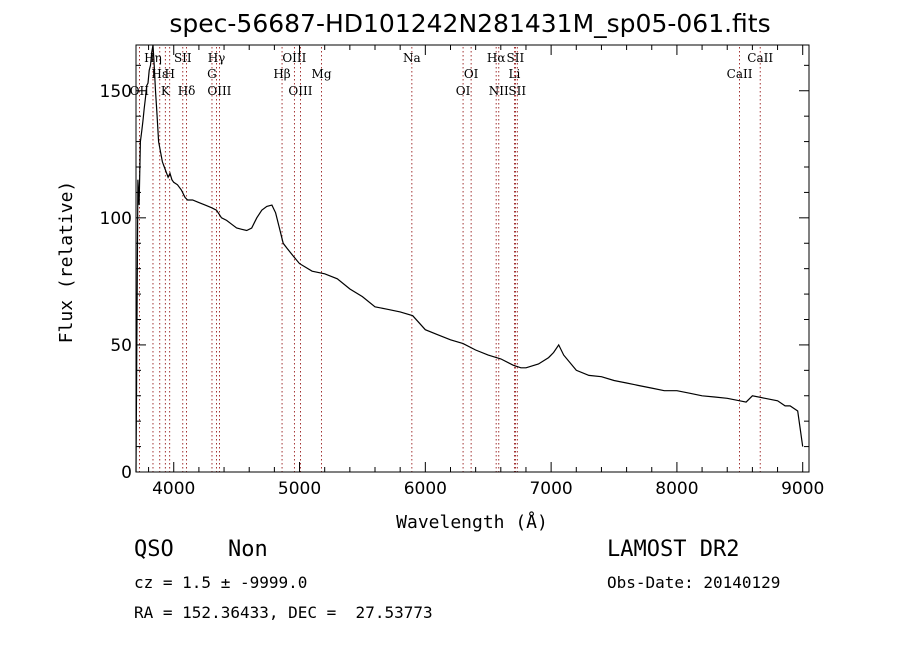 This screenshot has height=649, width=900. Describe the element at coordinates (212, 74) in the screenshot. I see `spectral-line-label: G` at that location.